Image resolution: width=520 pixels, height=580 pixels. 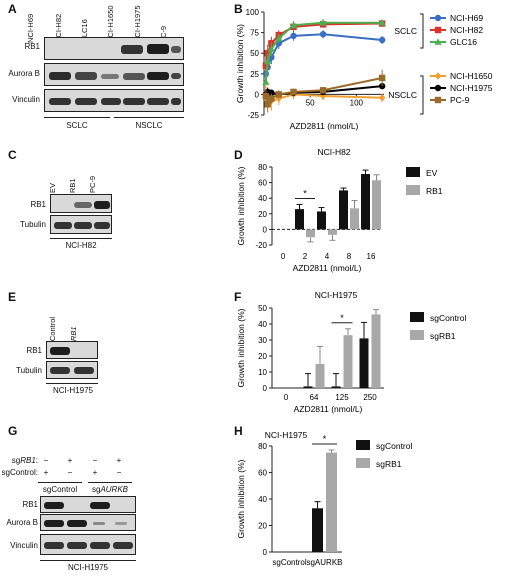 What do you see at coordinates (262, 340) in the screenshot?
I see `y-tick-label: 30` at bounding box center [262, 340].